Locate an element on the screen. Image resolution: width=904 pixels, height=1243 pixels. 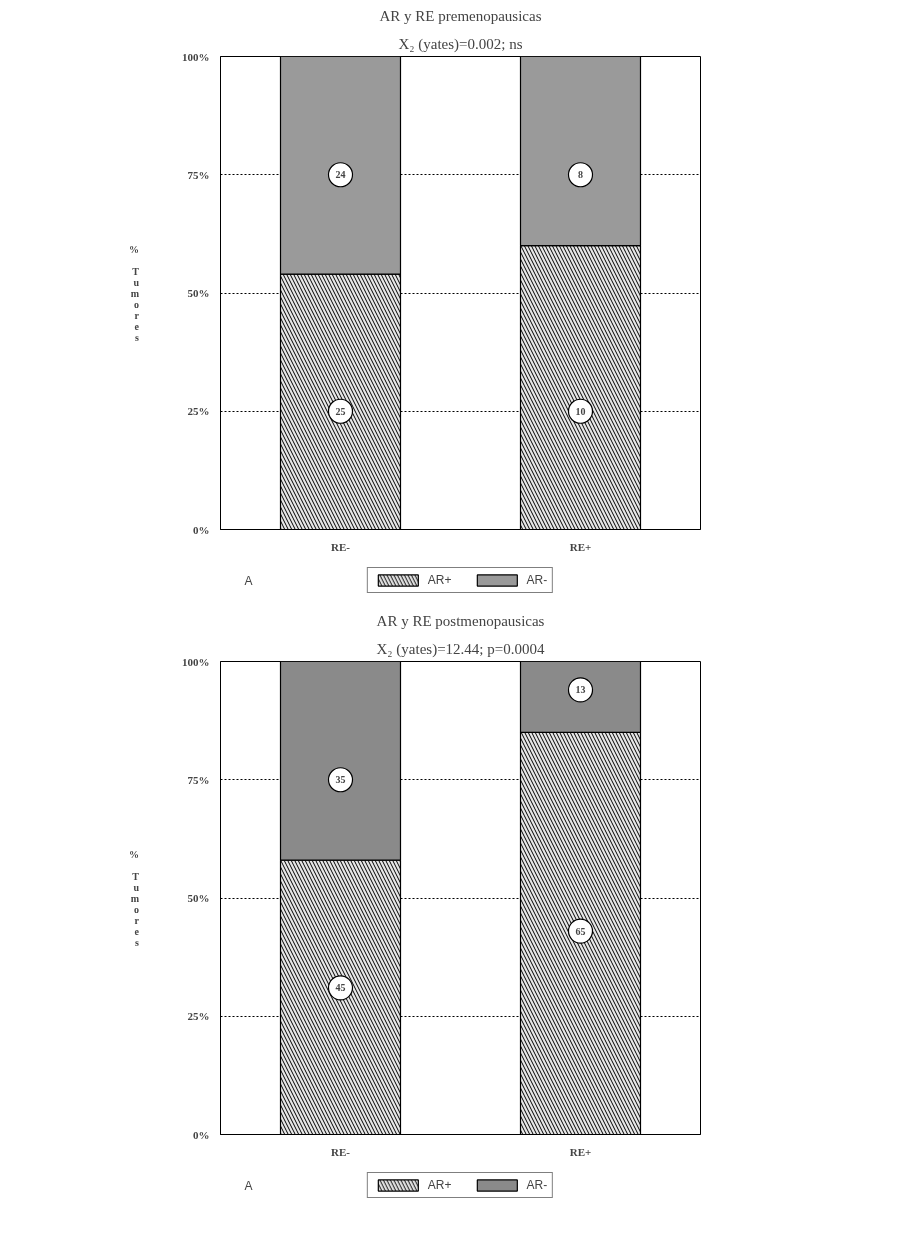
annotation: 8 is located at coordinates (580, 175).